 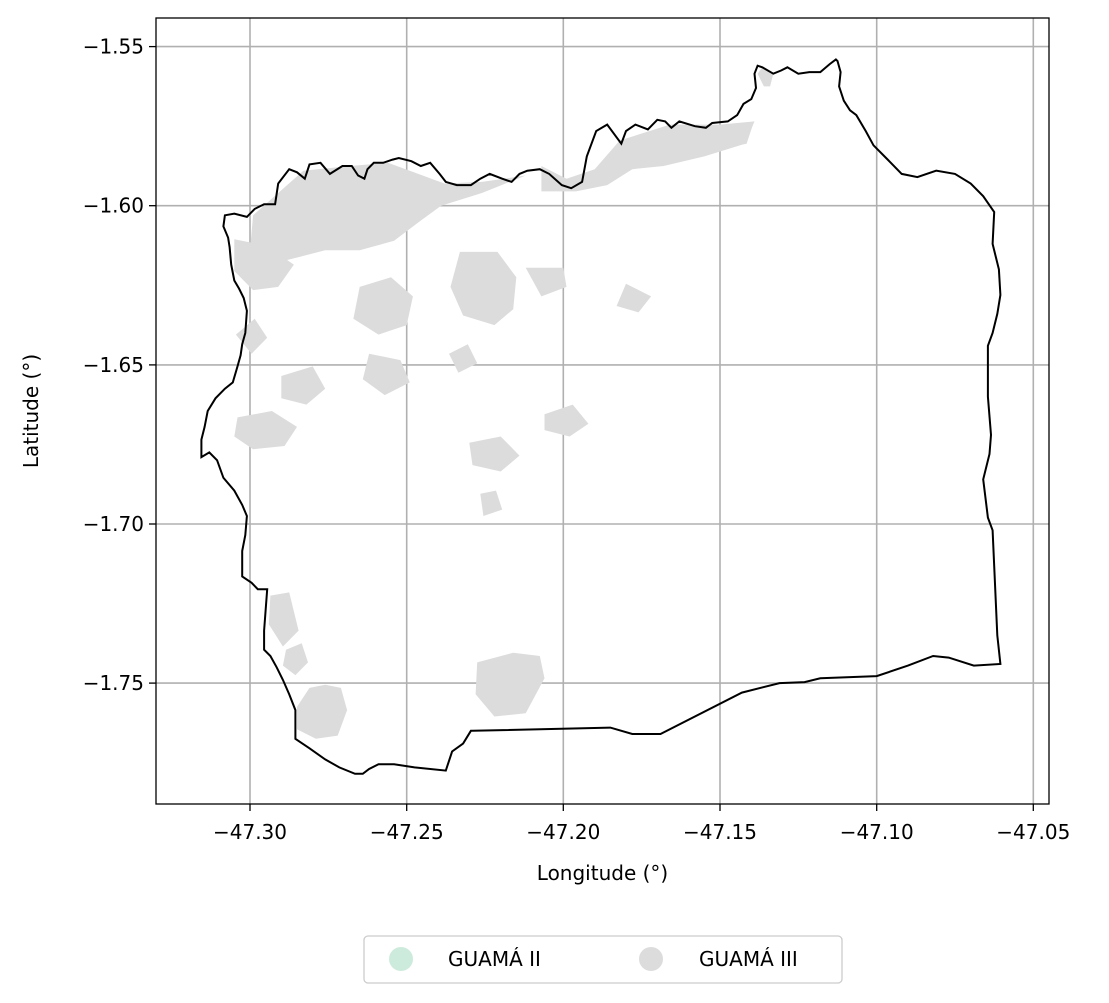 What do you see at coordinates (748, 959) in the screenshot?
I see `legend-label-guama-iii: GUAMÁ III` at bounding box center [748, 959].